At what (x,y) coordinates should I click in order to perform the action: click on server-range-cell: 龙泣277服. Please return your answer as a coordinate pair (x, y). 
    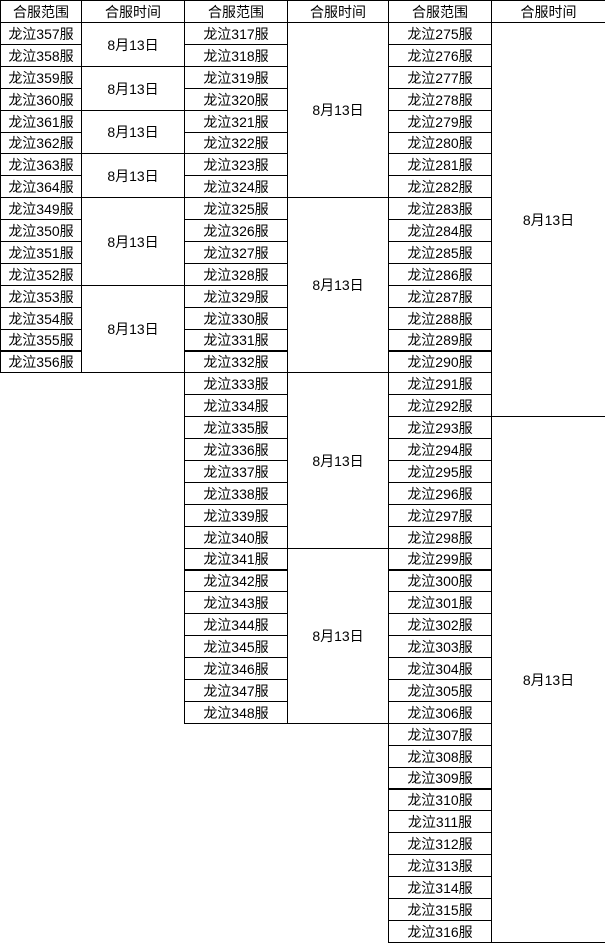
    Looking at the image, I should click on (440, 77).